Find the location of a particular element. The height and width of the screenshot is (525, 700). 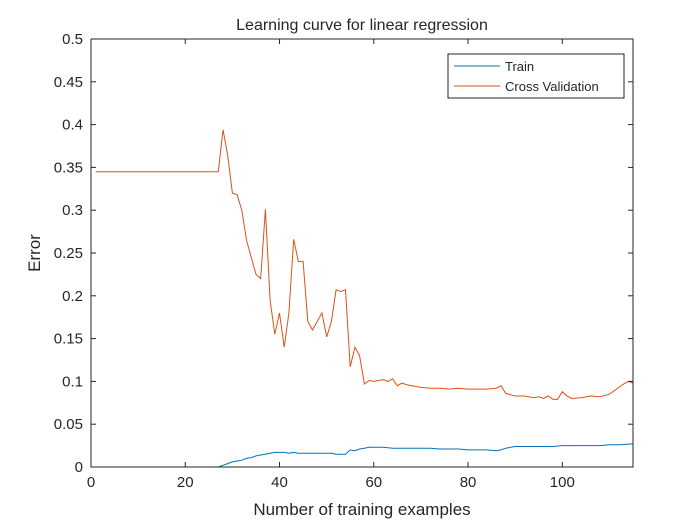

y-tick-label: 0.5 is located at coordinates (72, 39).